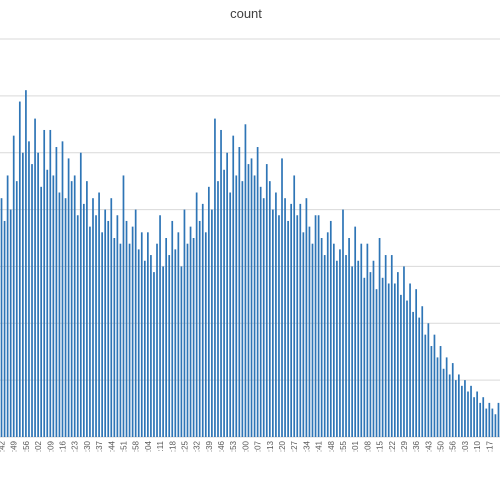 The height and width of the screenshot is (500, 500). Describe the element at coordinates (282, 446) in the screenshot. I see `x-tick-label: :20` at that location.